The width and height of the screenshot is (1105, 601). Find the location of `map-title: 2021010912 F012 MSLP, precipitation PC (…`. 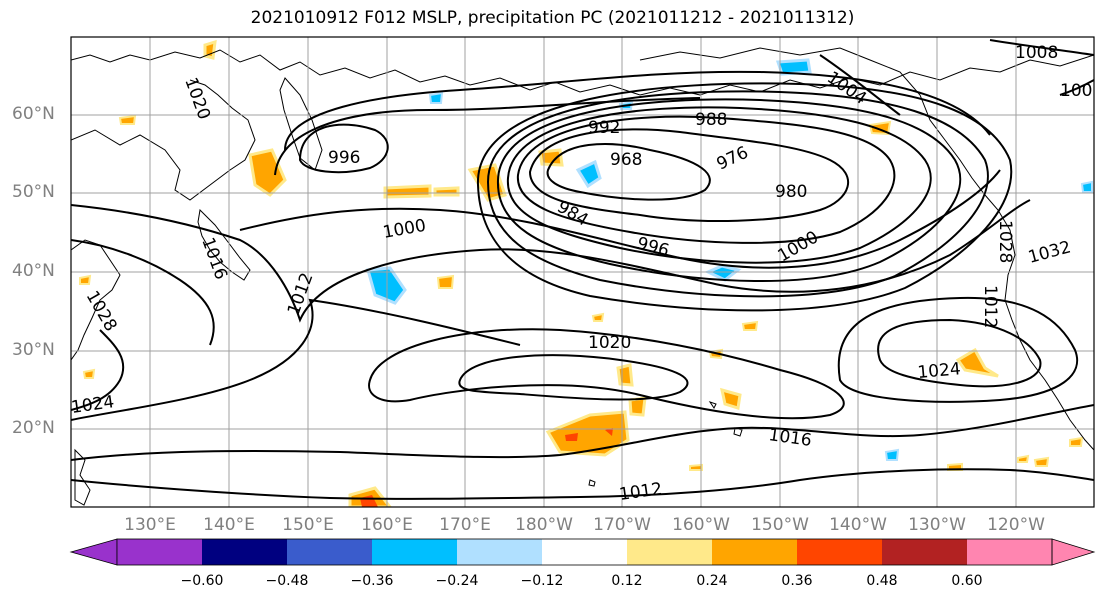

map-title: 2021010912 F012 MSLP, precipitation PC (… is located at coordinates (552, 18).